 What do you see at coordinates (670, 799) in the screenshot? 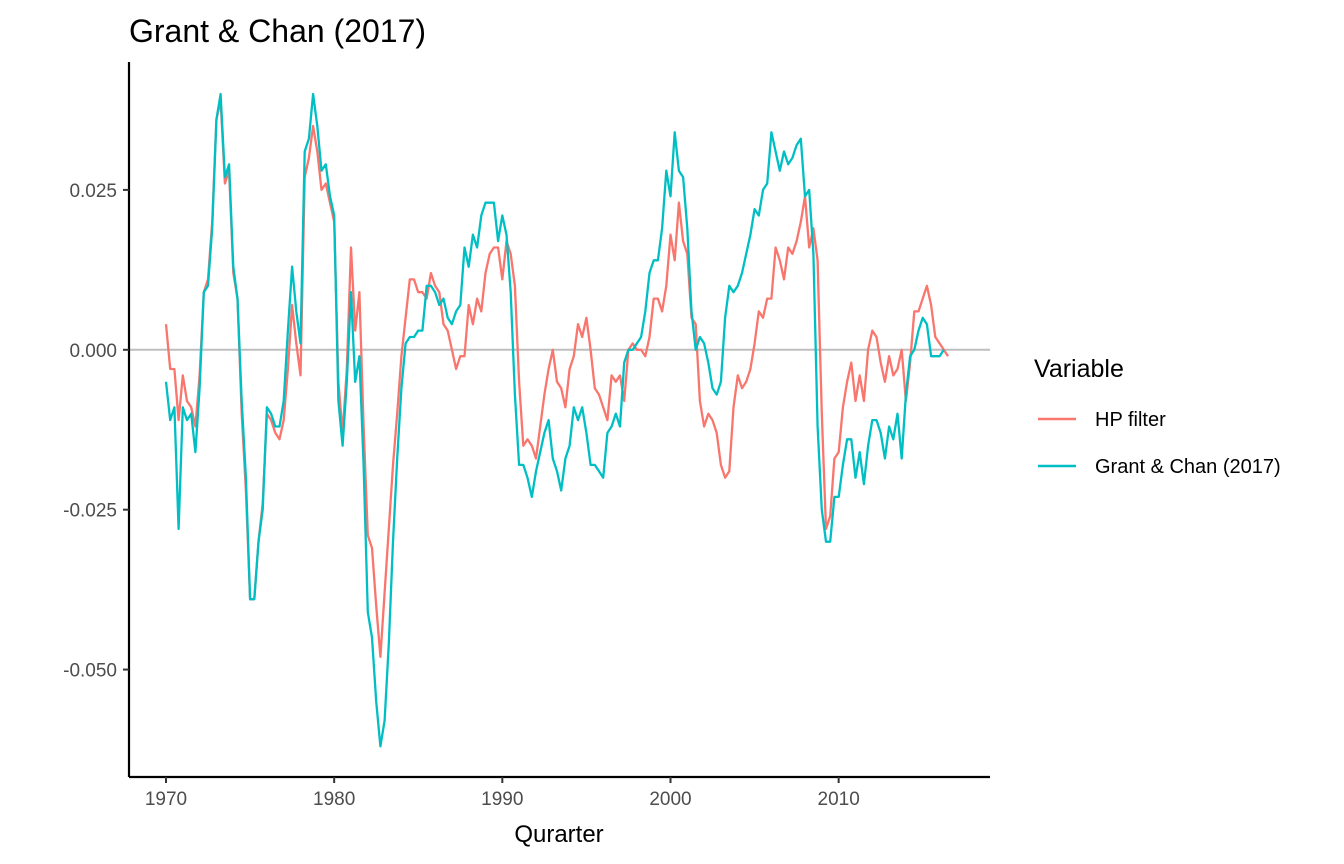
I see `x-tick-label: 2000` at bounding box center [670, 799].